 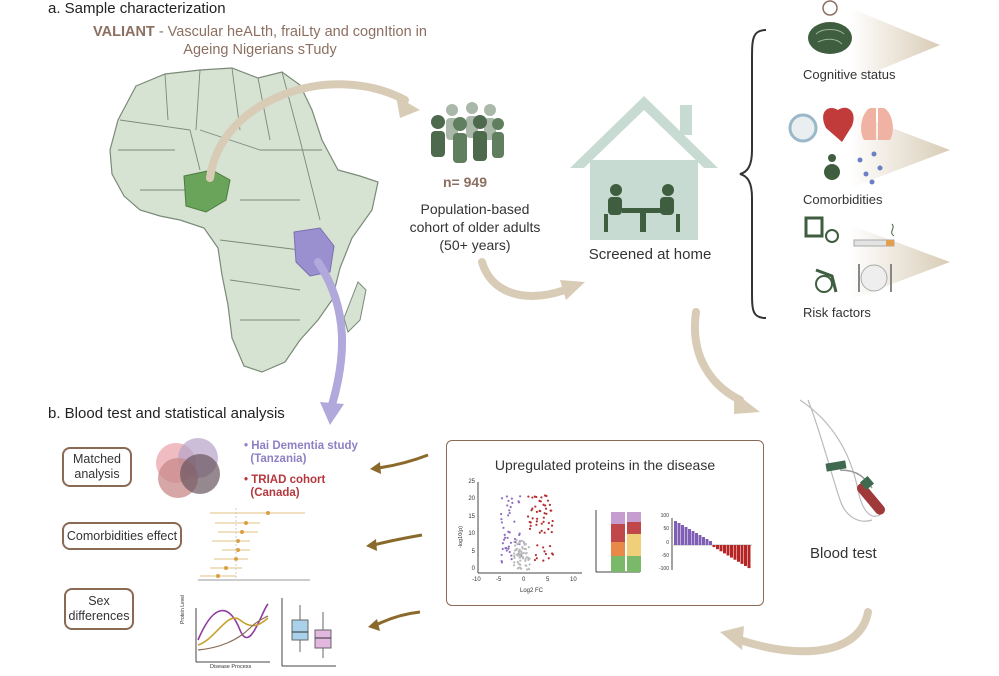 What do you see at coordinates (471, 517) in the screenshot?
I see `volcano-ytick: 15` at bounding box center [471, 517].